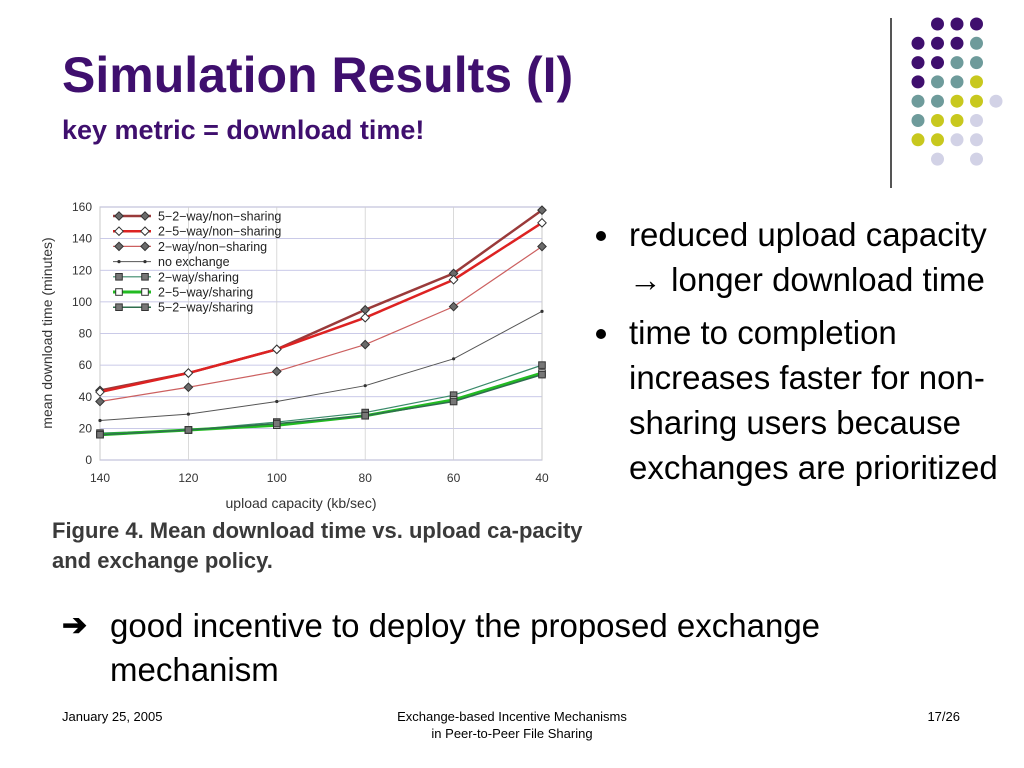  I want to click on legend-item: 2−way/sharing, so click(176, 277).